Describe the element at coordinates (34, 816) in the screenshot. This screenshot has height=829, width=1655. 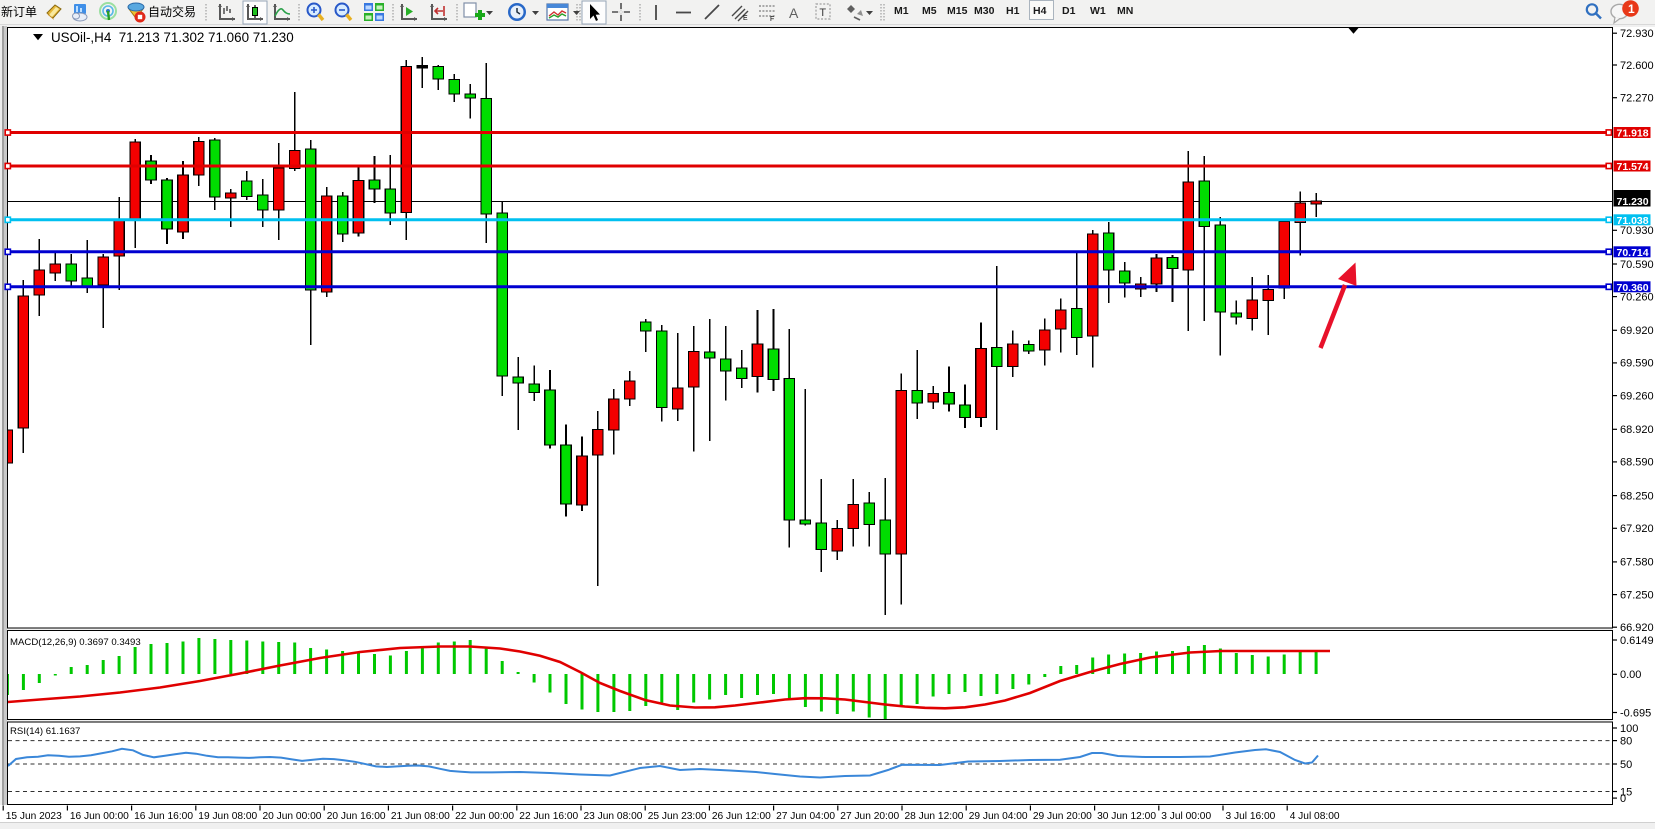
I see `svg-text: 15 Jun 2023` at that location.